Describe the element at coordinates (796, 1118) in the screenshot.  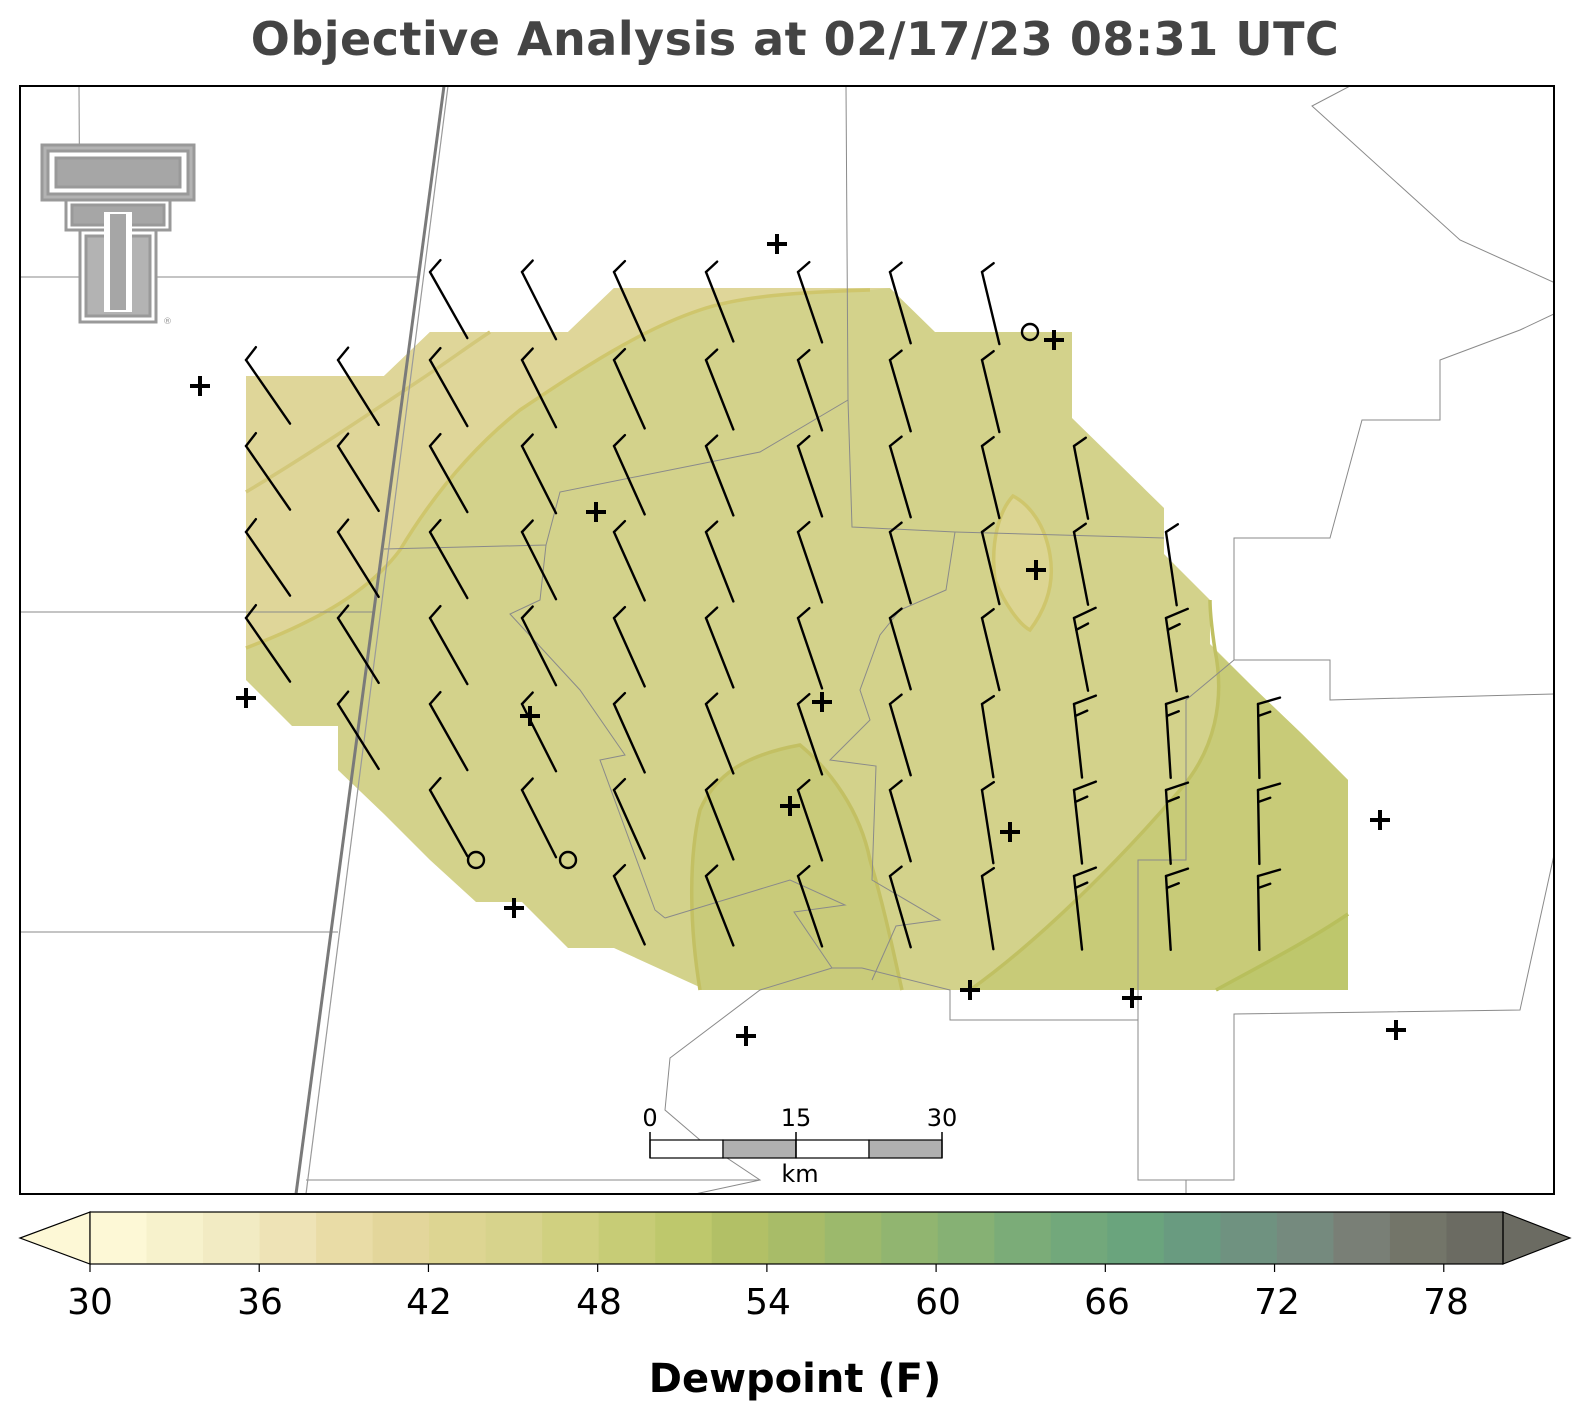
I see `scale-label-15: 15` at that location.